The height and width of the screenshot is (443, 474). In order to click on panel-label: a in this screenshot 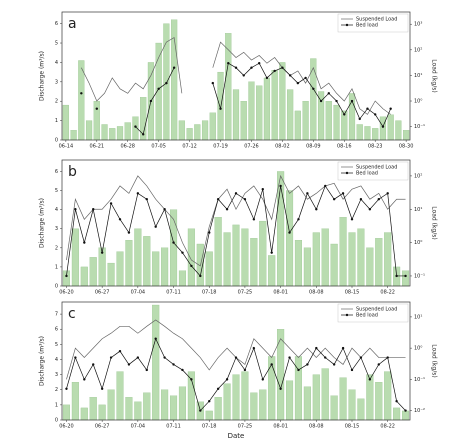, I will do `click(72, 24)`.